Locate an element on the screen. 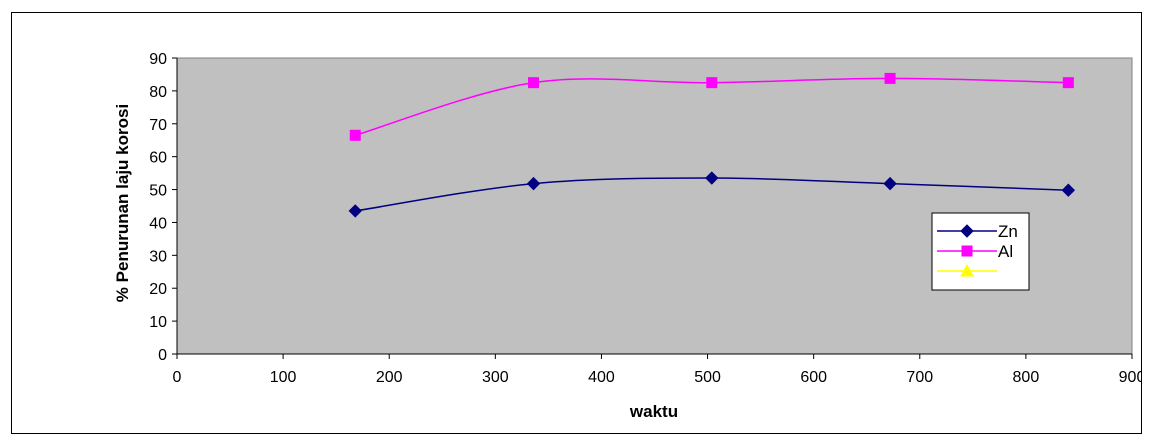  y-tick-label: 0 is located at coordinates (162, 355).